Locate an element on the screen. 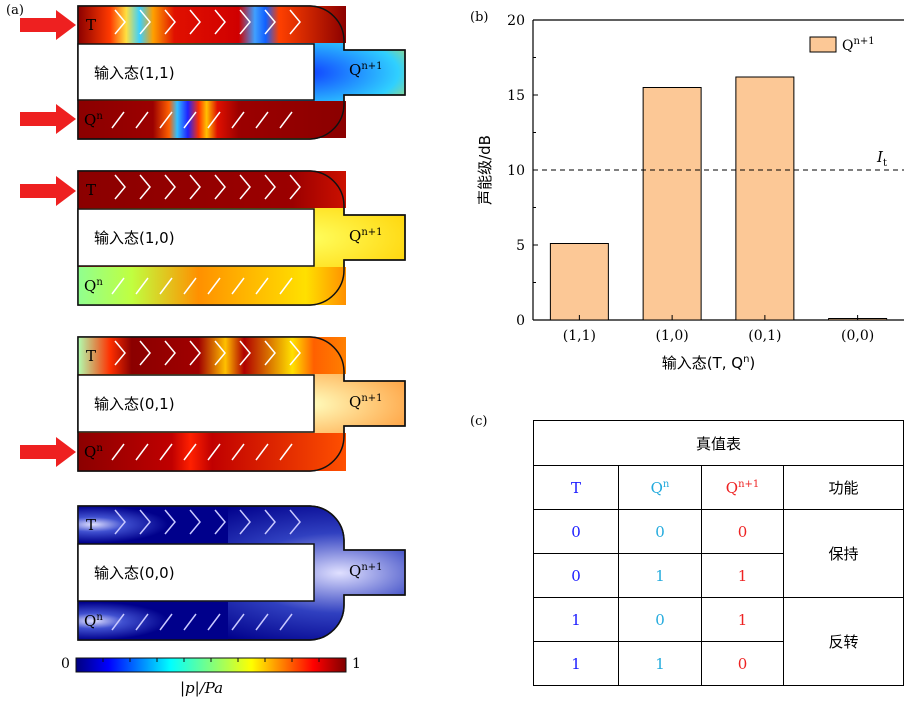 Image resolution: width=904 pixels, height=706 pixels. device-input-state-label: 输入态(0,1) is located at coordinates (134, 404).